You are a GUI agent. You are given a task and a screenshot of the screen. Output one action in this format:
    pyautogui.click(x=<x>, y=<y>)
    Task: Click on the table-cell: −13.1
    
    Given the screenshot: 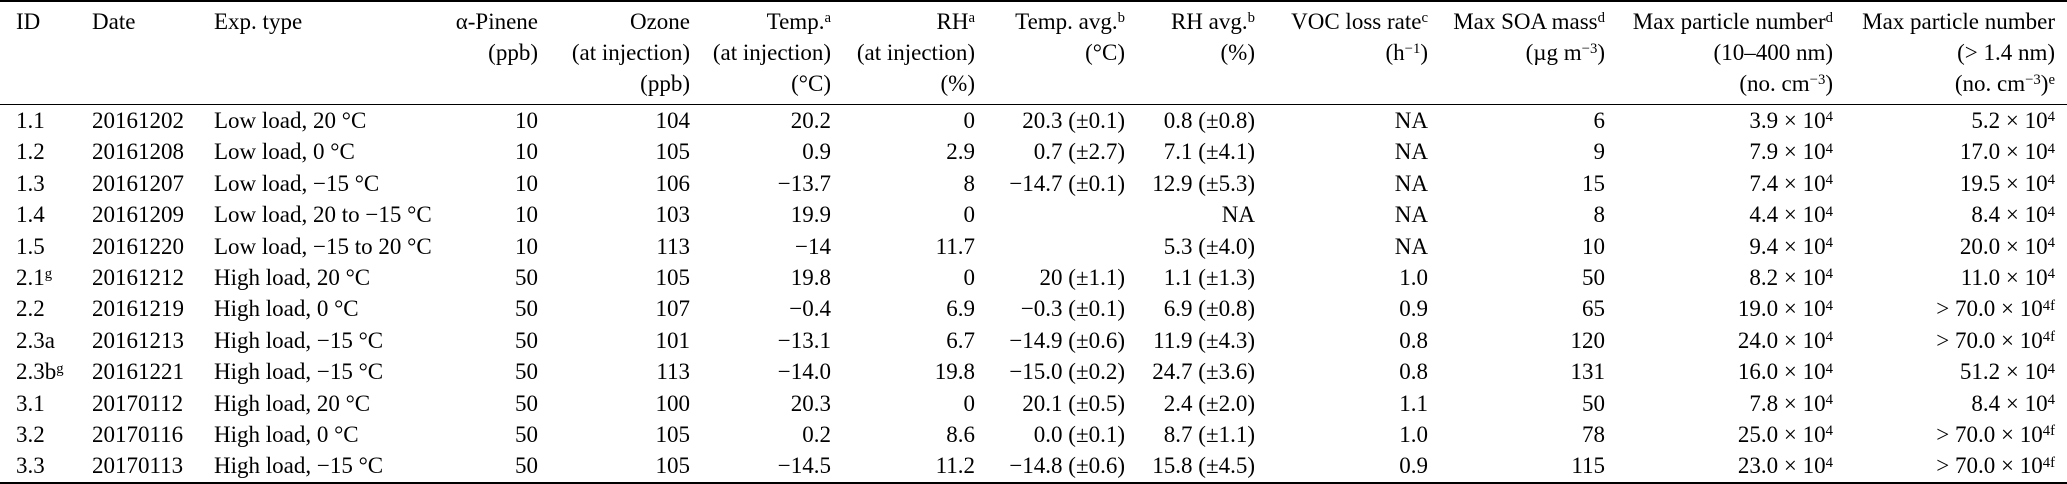 What is the action you would take?
    pyautogui.click(x=804, y=340)
    